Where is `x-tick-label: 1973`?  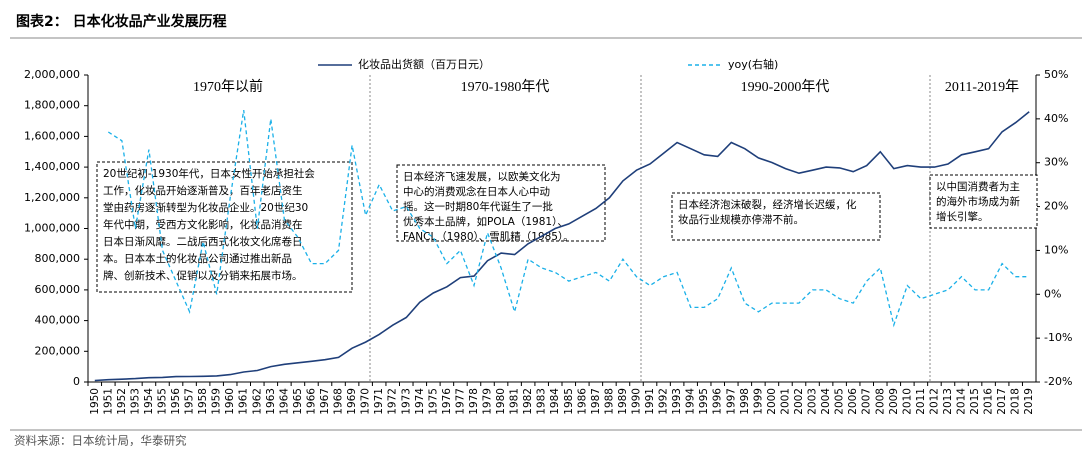 x-tick-label: 1973 is located at coordinates (406, 401).